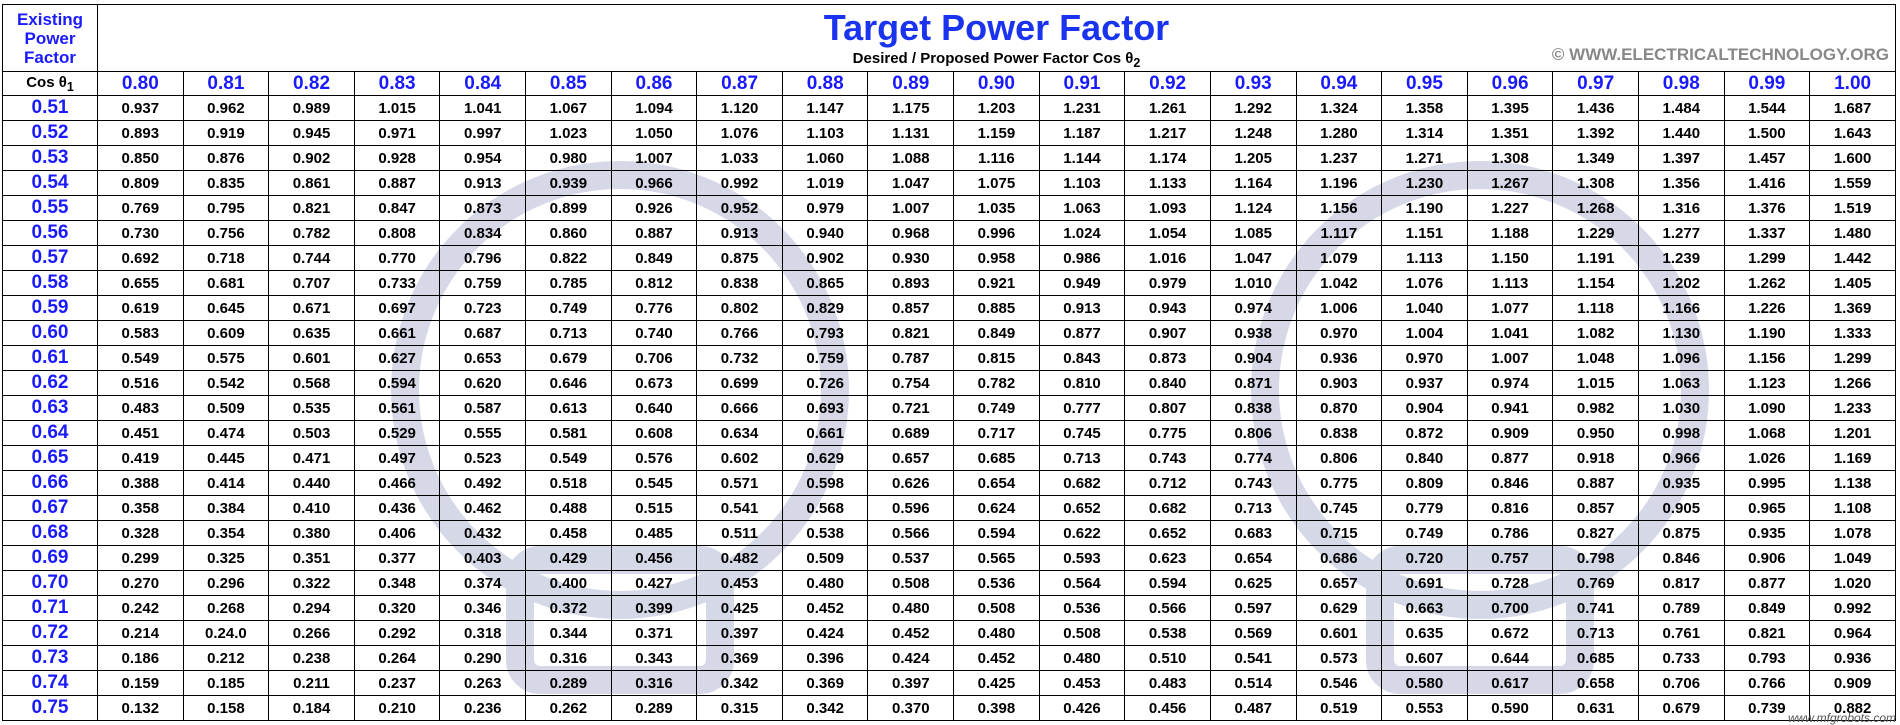  I want to click on table-cell: 0.766, so click(739, 333).